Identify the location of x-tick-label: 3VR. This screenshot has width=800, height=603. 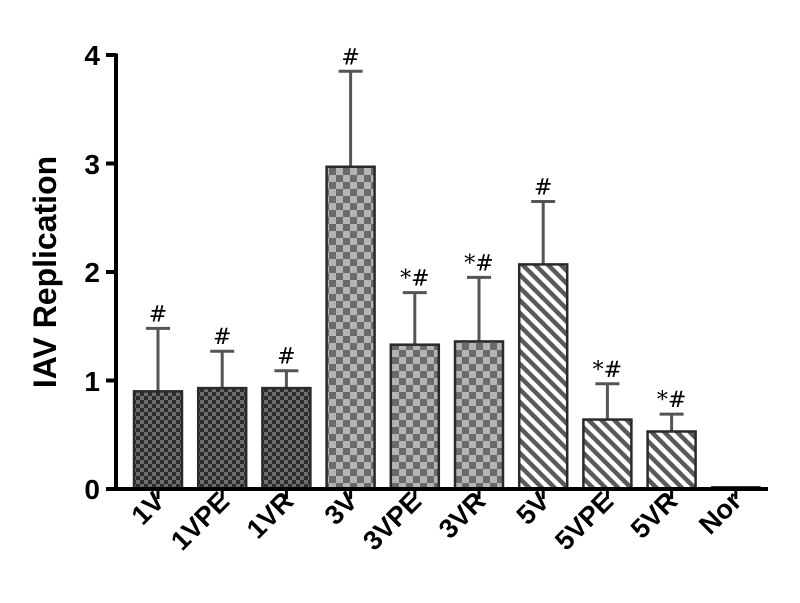
(462, 515).